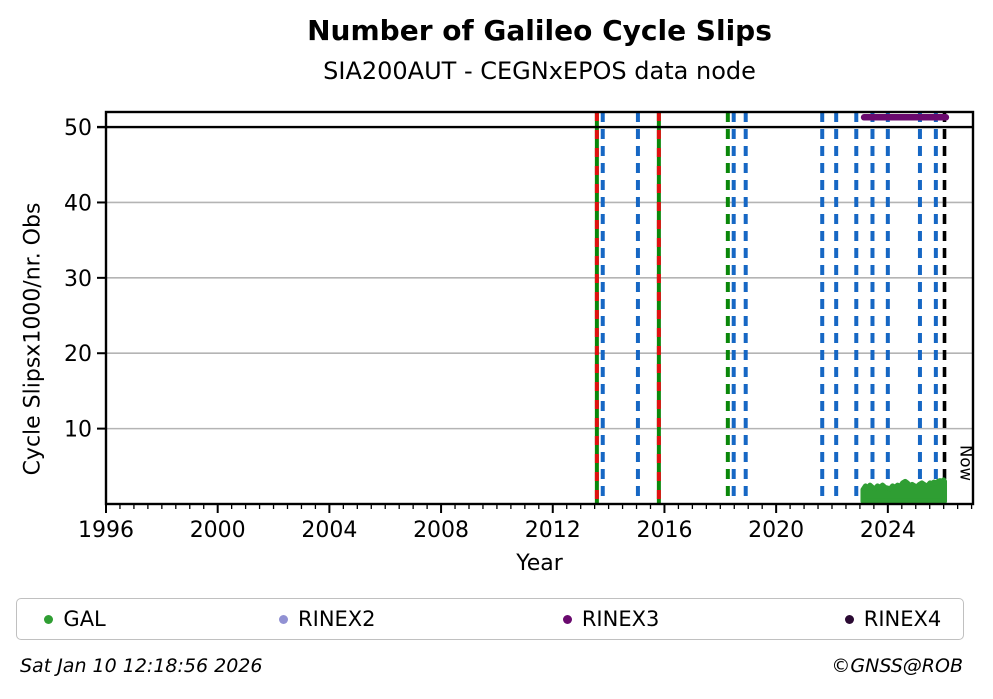  What do you see at coordinates (490, 619) in the screenshot?
I see `legend: GAL RINEX2 RINEX3 RINEX4` at bounding box center [490, 619].